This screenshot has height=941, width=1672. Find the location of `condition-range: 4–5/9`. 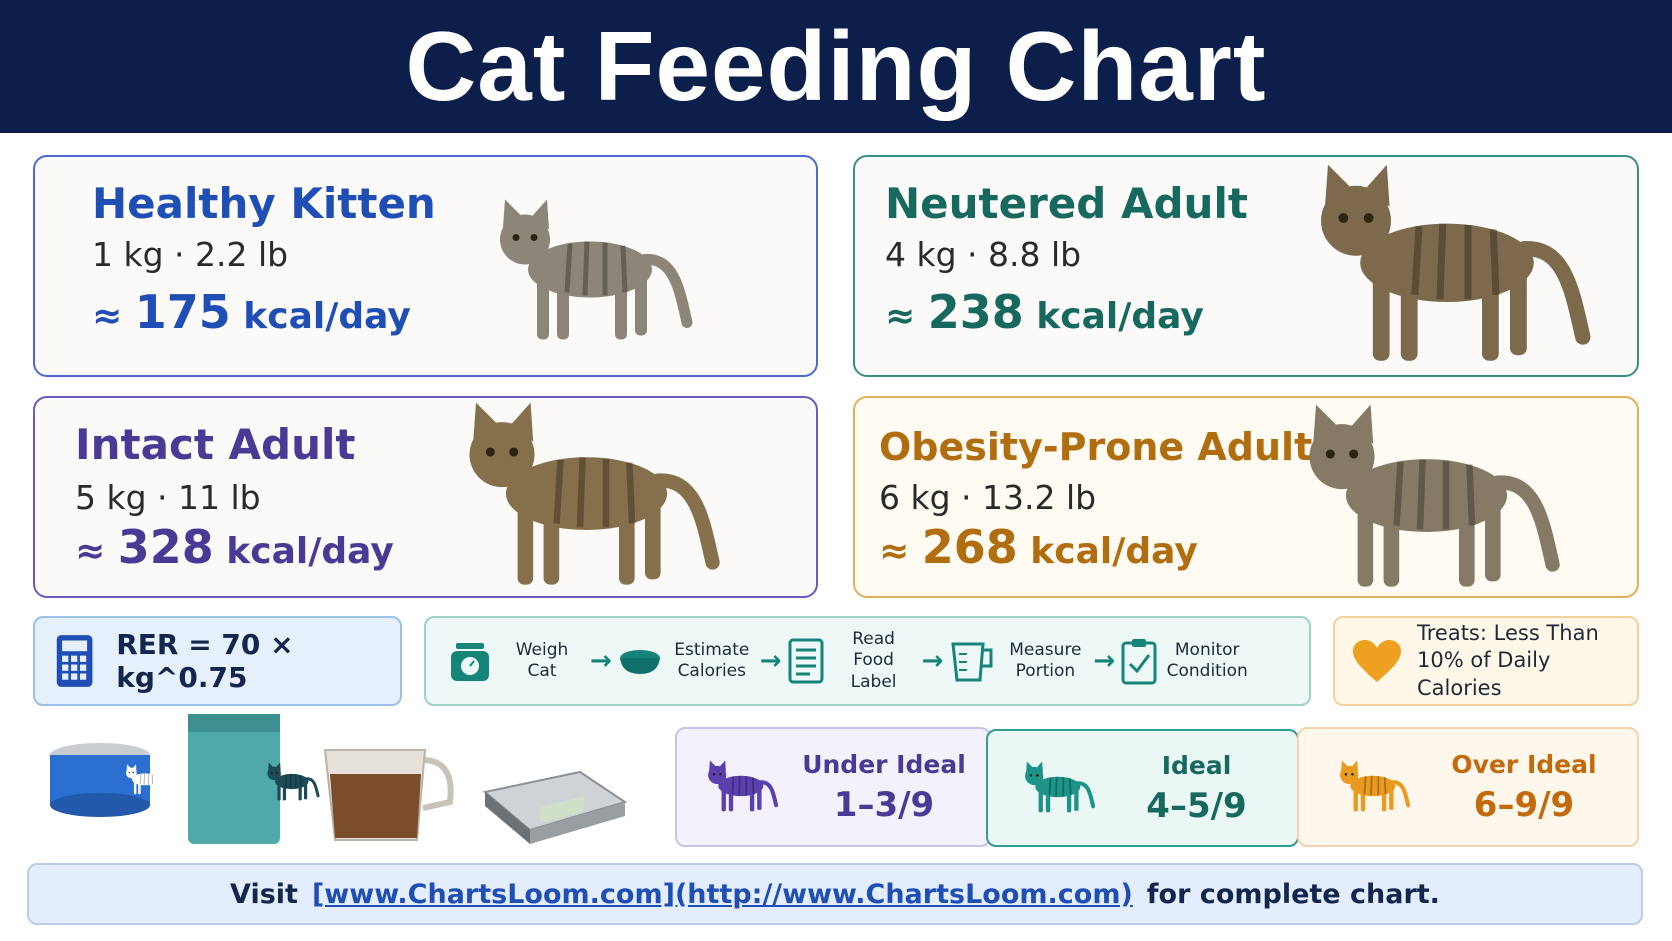

condition-range: 4–5/9 is located at coordinates (1196, 805).